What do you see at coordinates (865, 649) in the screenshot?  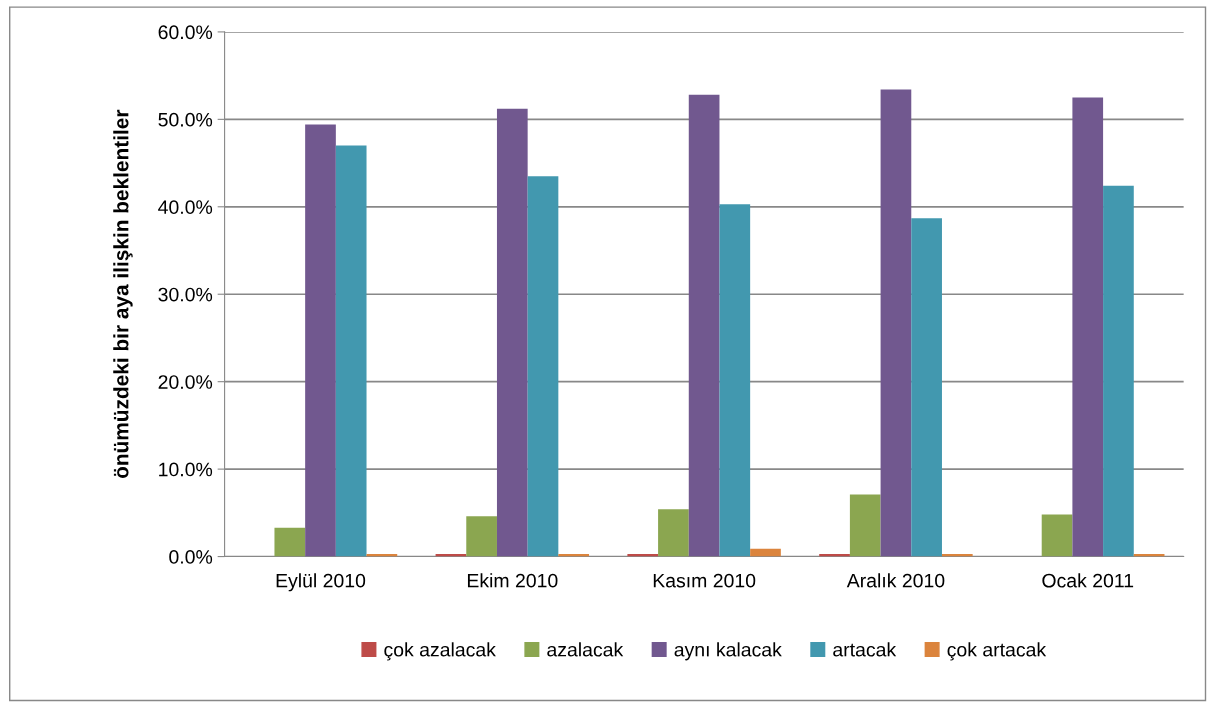 I see `legend-label: artacak` at bounding box center [865, 649].